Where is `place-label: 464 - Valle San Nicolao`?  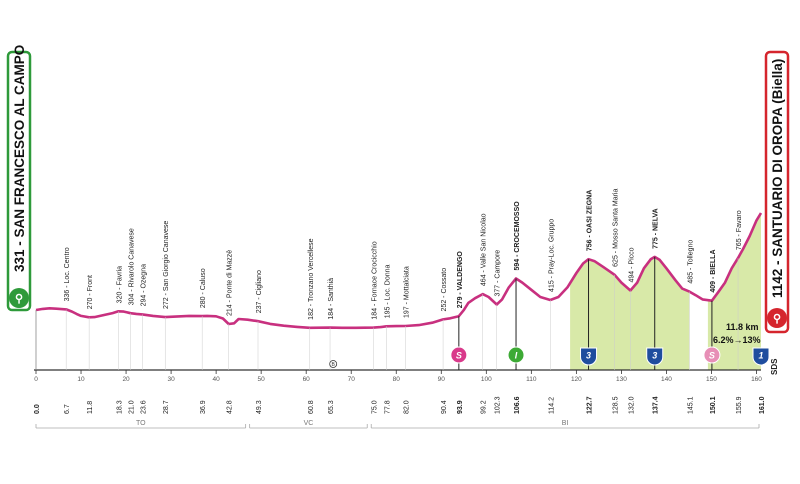
place-label: 464 - Valle San Nicolao is located at coordinates (484, 249).